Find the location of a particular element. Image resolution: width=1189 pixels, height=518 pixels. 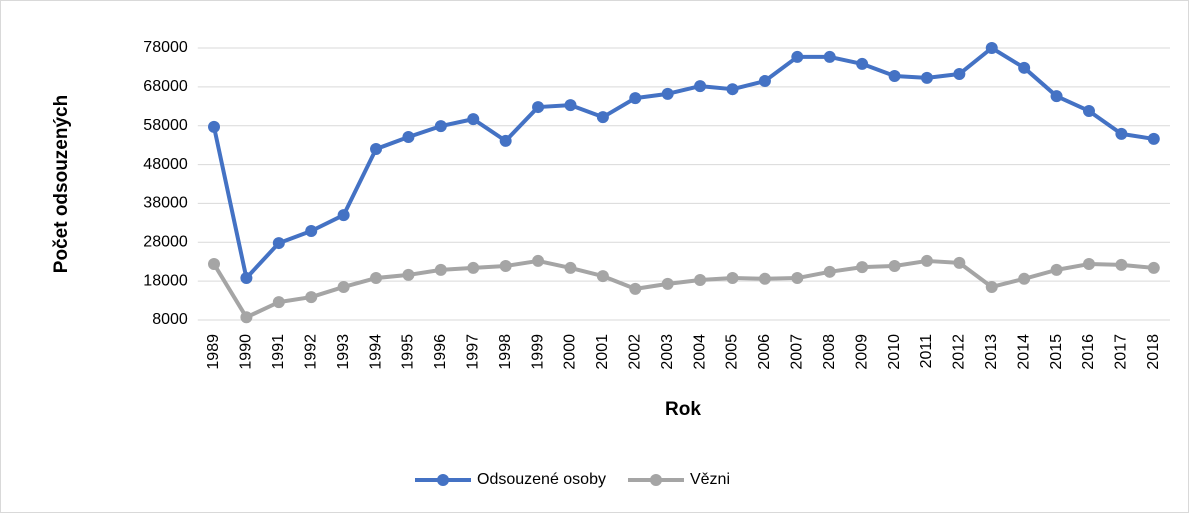

x-tick-label: 2013 is located at coordinates (991, 352).